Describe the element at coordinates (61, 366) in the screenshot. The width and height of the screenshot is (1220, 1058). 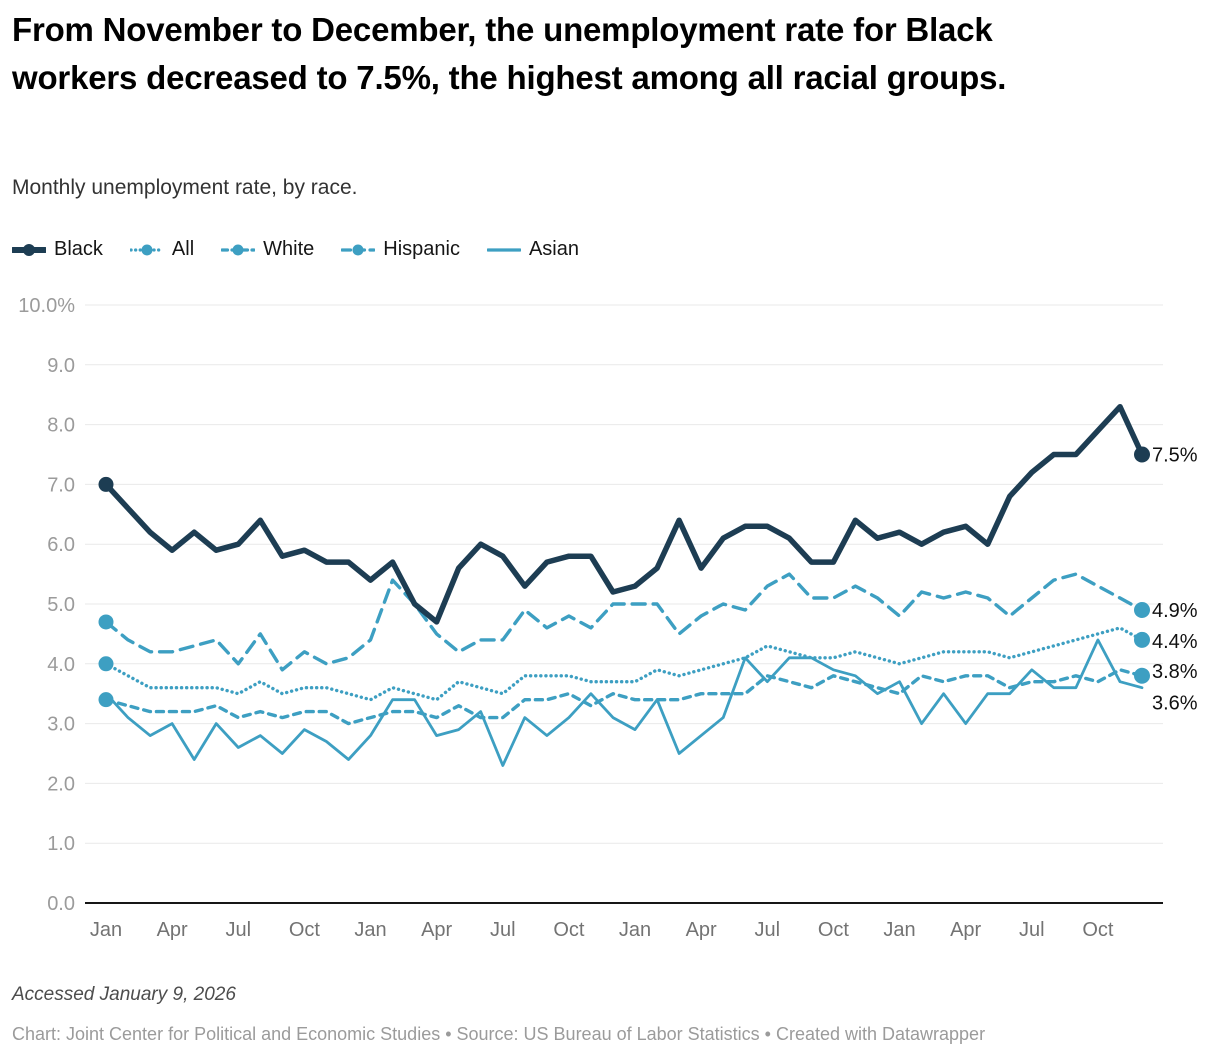
I see `y-tick-label: 9.0` at that location.